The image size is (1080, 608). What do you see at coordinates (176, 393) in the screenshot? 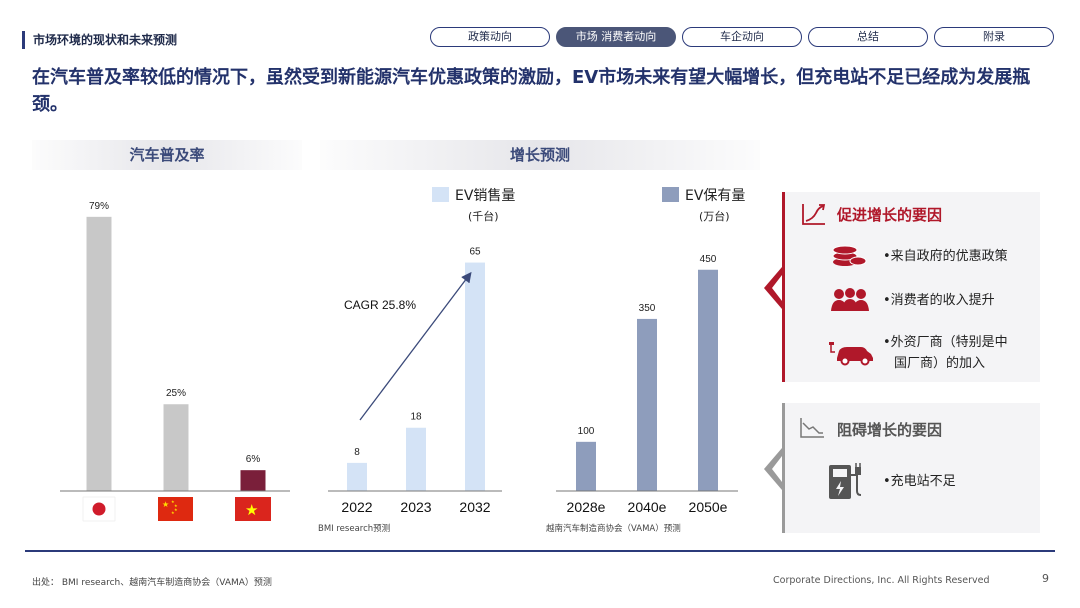
I see `value-label-中国: 25%` at bounding box center [176, 393].